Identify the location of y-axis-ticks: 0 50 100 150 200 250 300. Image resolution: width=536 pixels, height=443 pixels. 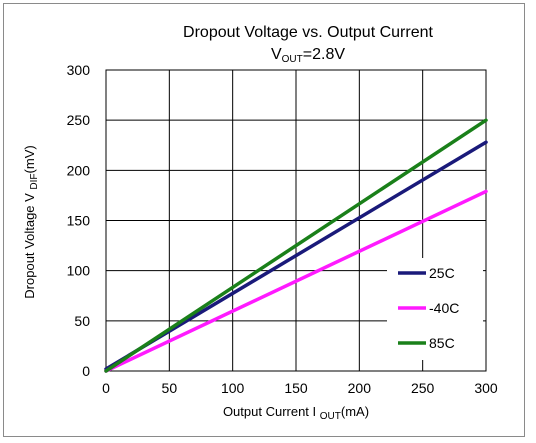
(79, 220).